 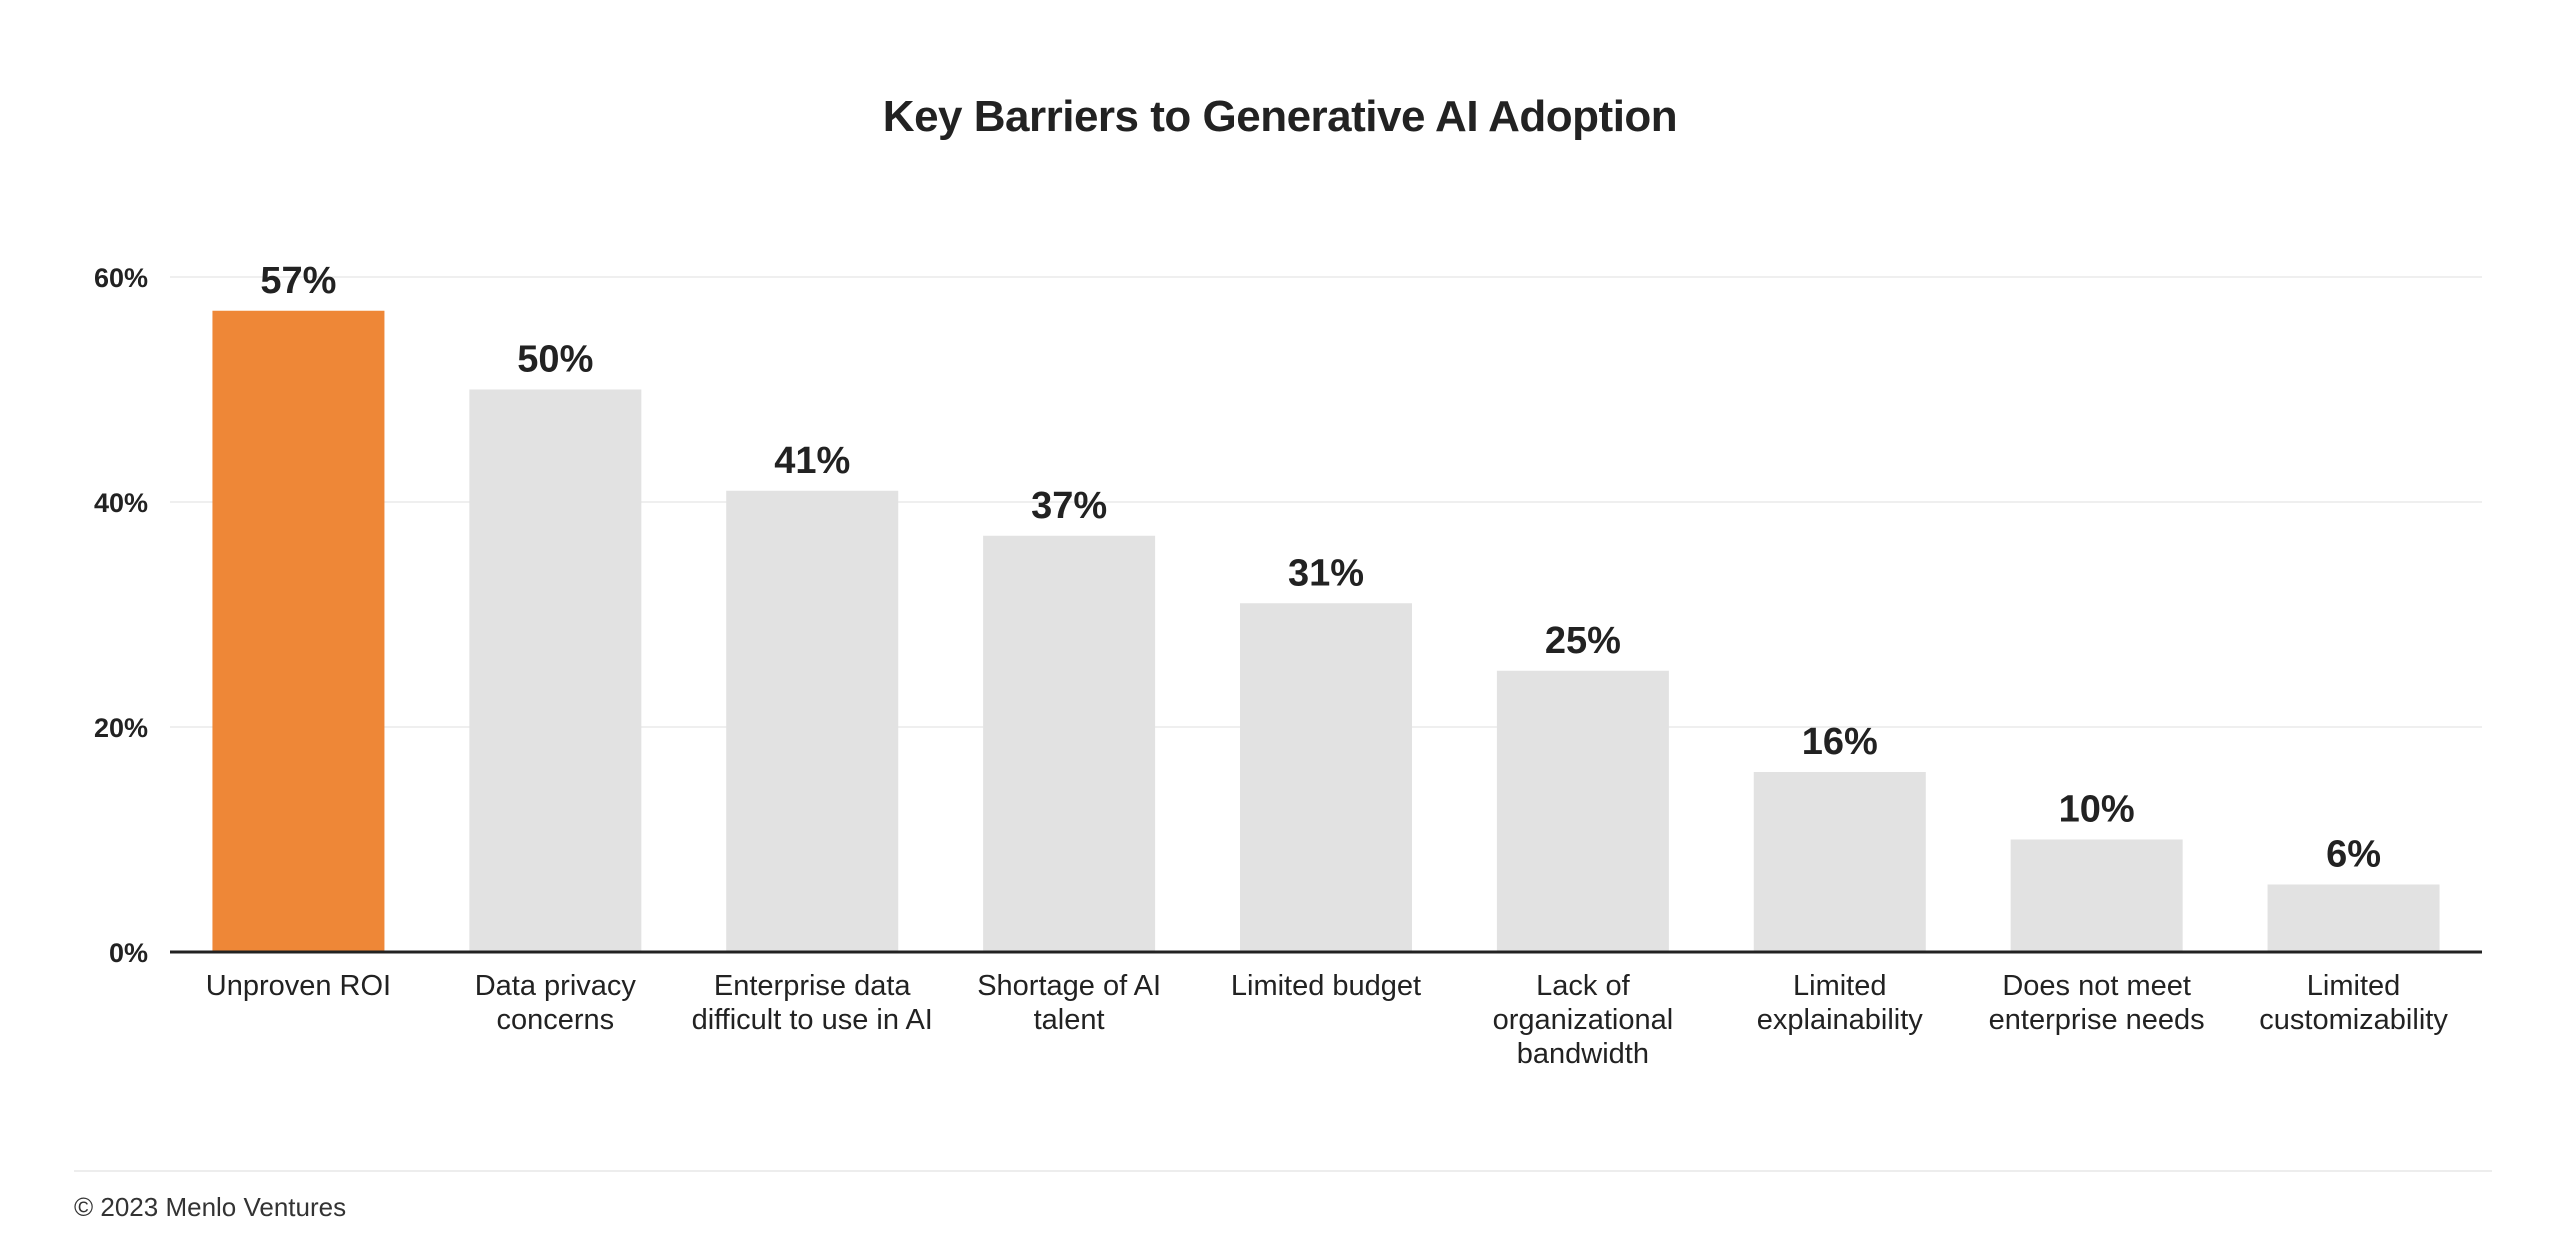 What do you see at coordinates (2096, 986) in the screenshot?
I see `x-tick-label-line: Does not meet` at bounding box center [2096, 986].